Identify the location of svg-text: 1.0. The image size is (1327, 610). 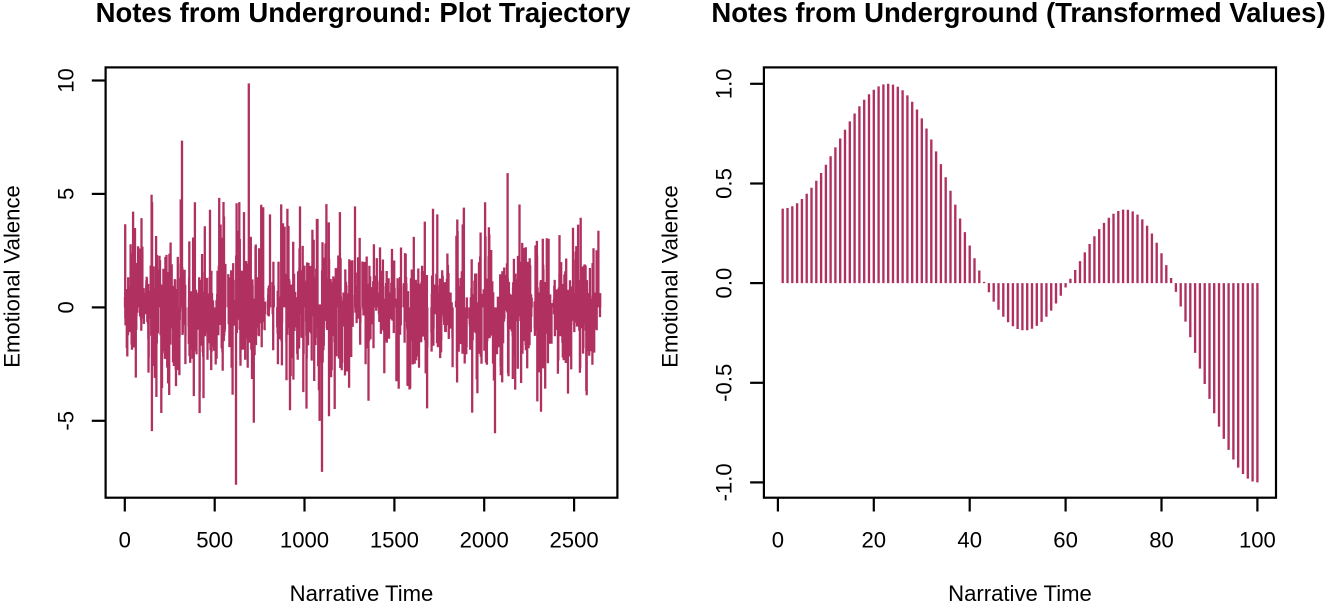
(724, 83).